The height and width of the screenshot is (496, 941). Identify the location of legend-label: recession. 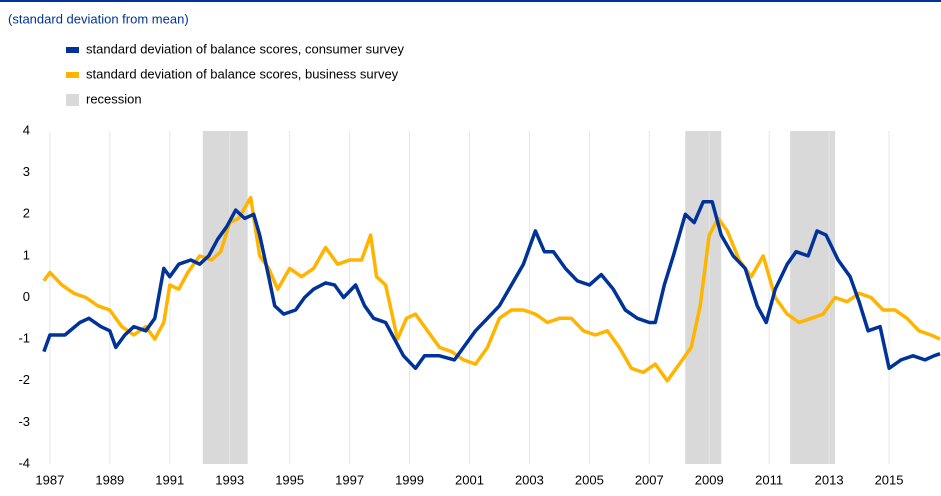
(114, 98).